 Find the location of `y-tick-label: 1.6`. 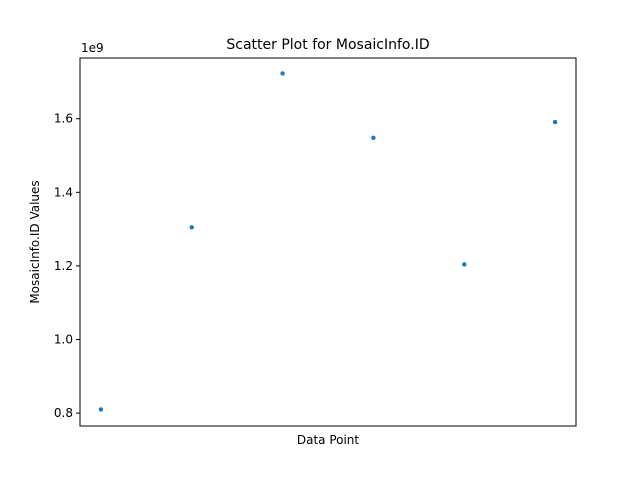

y-tick-label: 1.6 is located at coordinates (63, 119).